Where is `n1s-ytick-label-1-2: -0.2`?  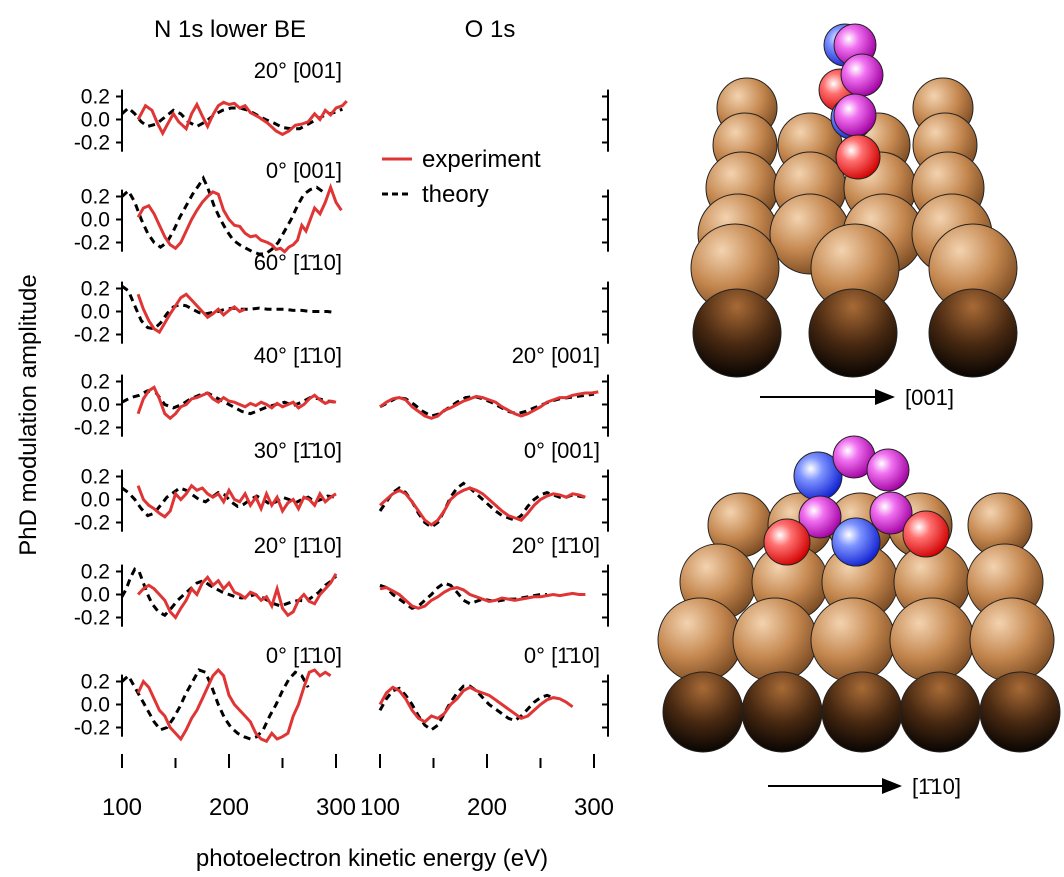
n1s-ytick-label-1-2: -0.2 is located at coordinates (92, 243).